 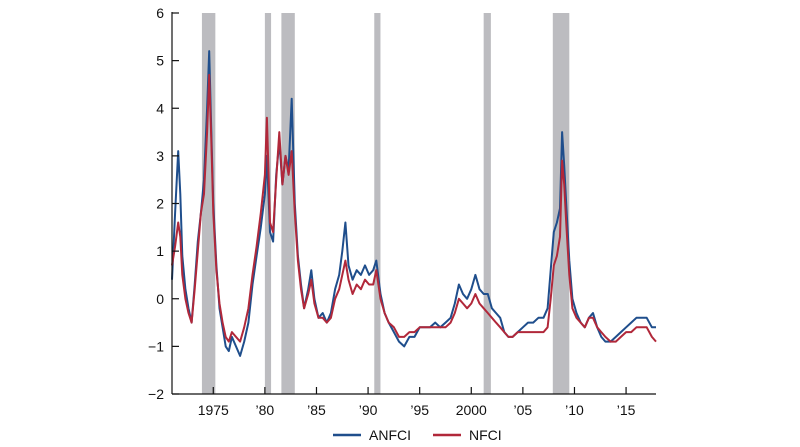 What do you see at coordinates (160, 108) in the screenshot?
I see `y-tick-label: 4` at bounding box center [160, 108].